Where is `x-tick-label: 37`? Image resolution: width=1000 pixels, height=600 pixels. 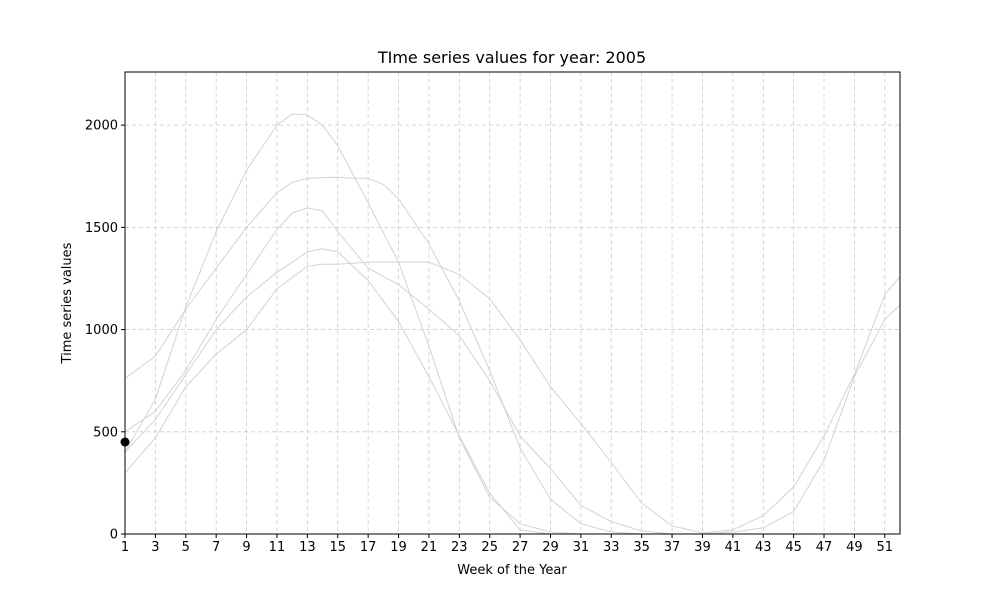
x-tick-label: 37 is located at coordinates (672, 547).